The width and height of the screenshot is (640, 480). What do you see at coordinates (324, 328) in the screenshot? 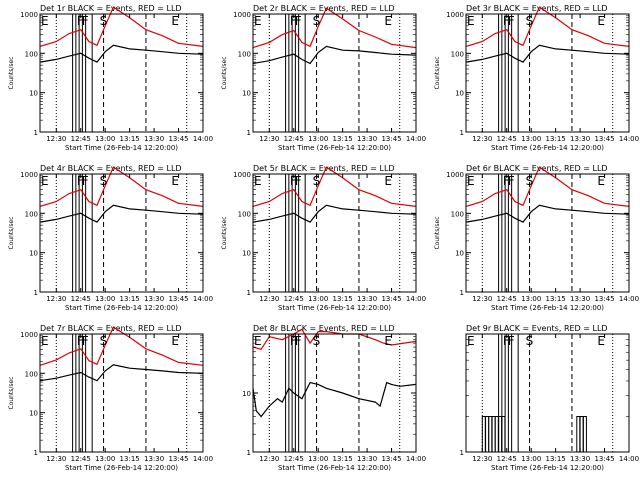
I see `panel-title: Det 8r BLACK = Events, RED = LLD` at bounding box center [324, 328].